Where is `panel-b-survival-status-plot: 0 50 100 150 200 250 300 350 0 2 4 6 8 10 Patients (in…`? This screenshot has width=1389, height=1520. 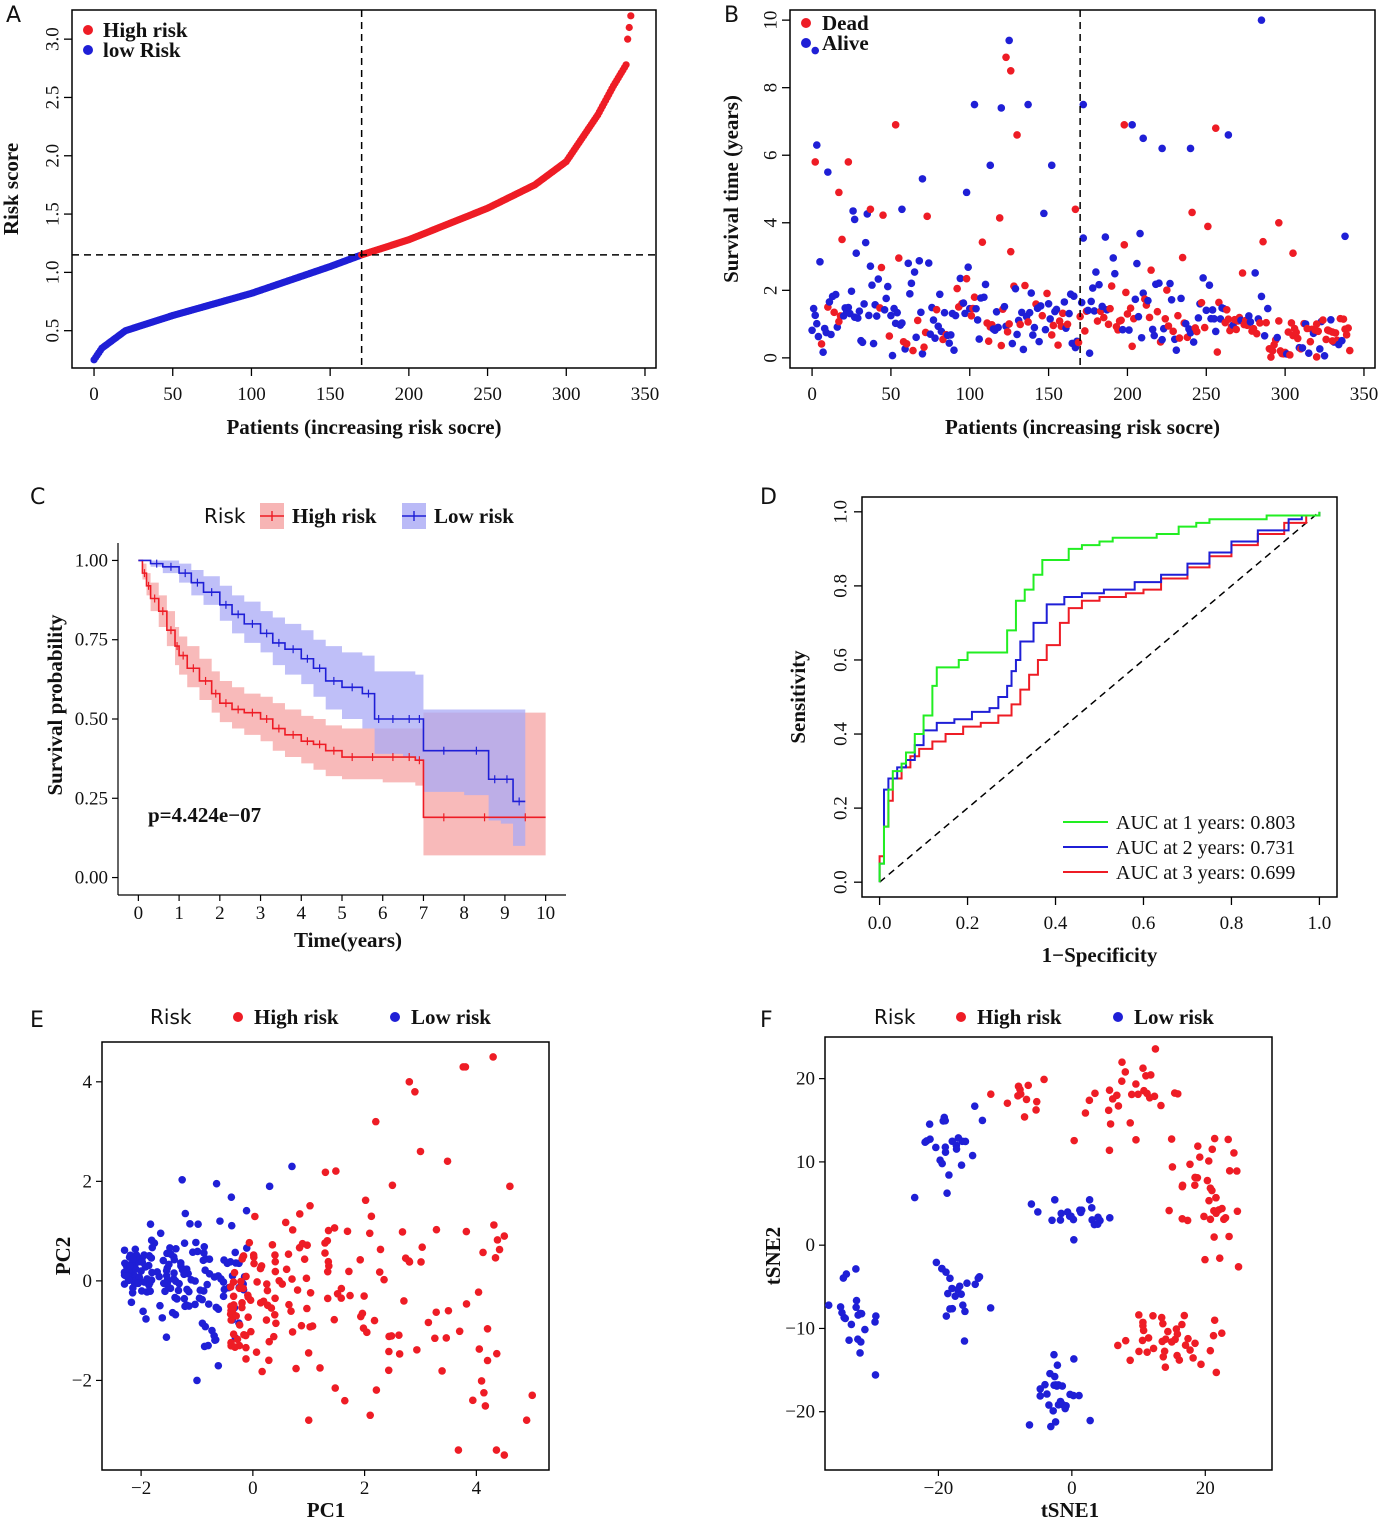
panel-b-survival-status-plot: 0 50 100 150 200 250 300 350 0 2 4 6 8 10 Patients (in… is located at coordinates (1048, 224).